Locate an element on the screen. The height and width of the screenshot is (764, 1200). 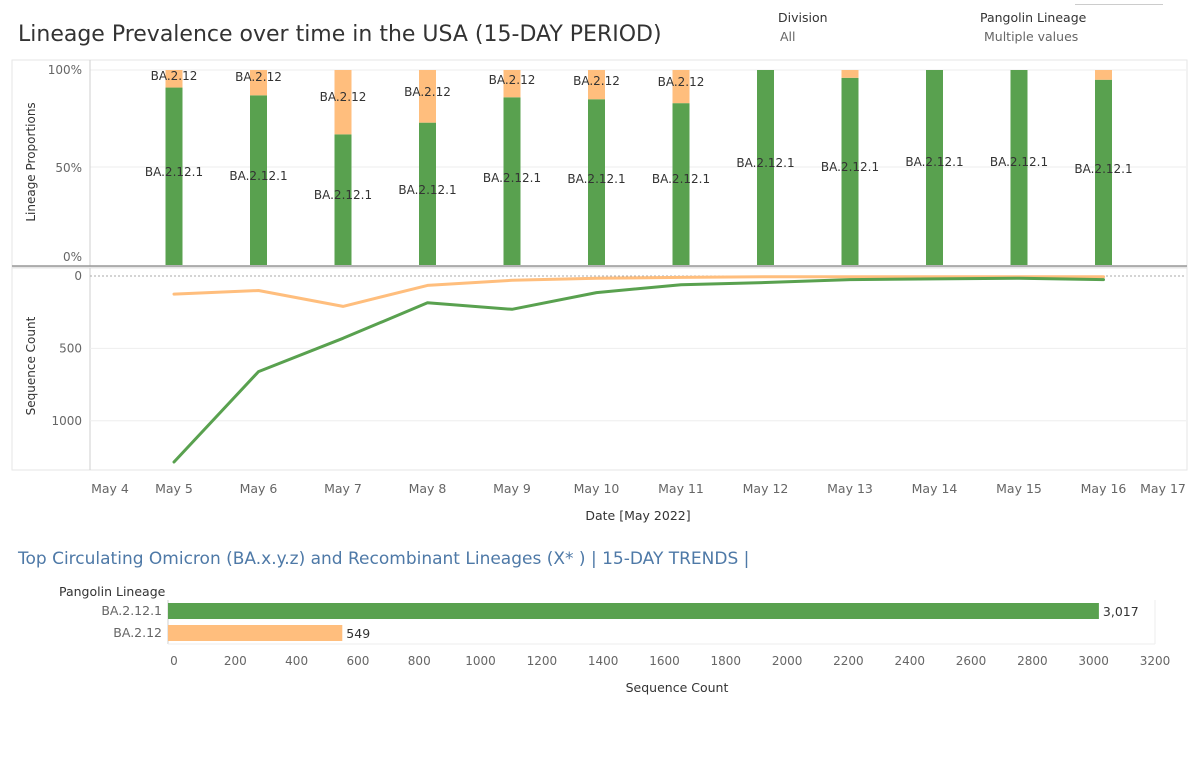
count-y-tick: 1000 is located at coordinates (66, 421).